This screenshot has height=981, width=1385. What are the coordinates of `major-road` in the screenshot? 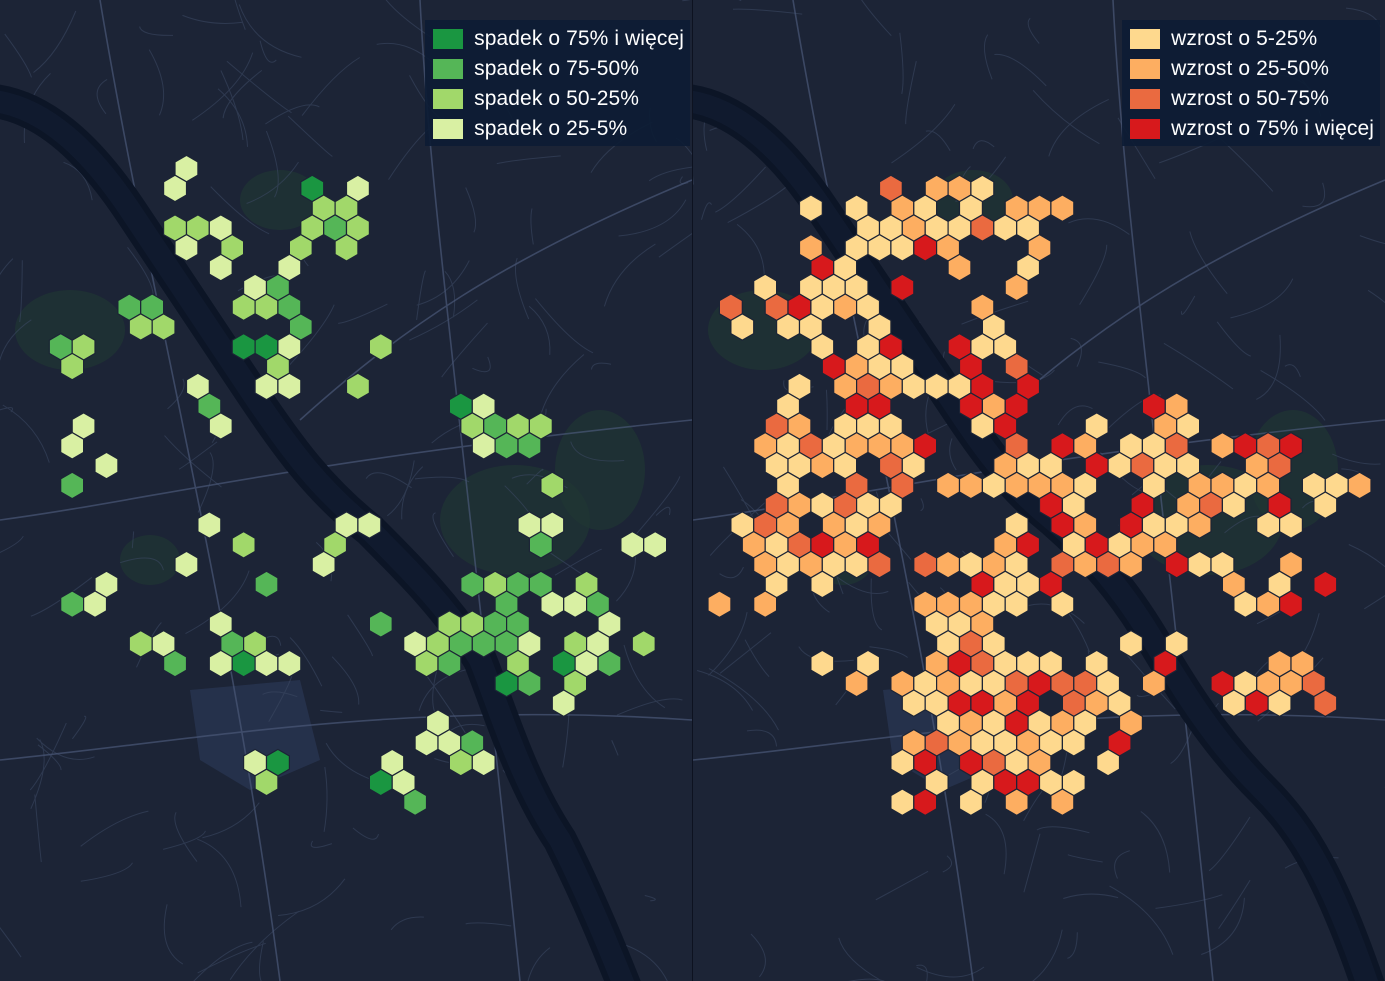 It's located at (190, 490).